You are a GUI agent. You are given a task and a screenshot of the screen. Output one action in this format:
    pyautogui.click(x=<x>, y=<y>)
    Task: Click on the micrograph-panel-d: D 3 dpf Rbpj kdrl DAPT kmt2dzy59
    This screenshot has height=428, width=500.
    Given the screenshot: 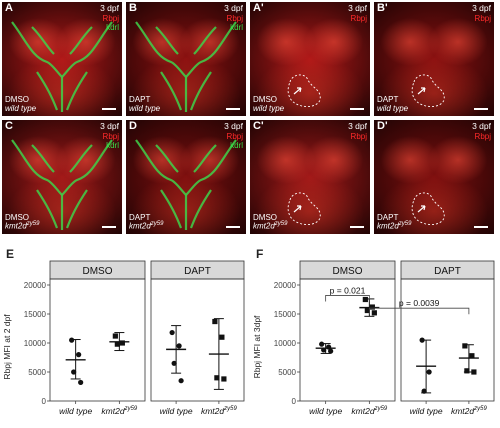 What is the action you would take?
    pyautogui.click(x=186, y=177)
    